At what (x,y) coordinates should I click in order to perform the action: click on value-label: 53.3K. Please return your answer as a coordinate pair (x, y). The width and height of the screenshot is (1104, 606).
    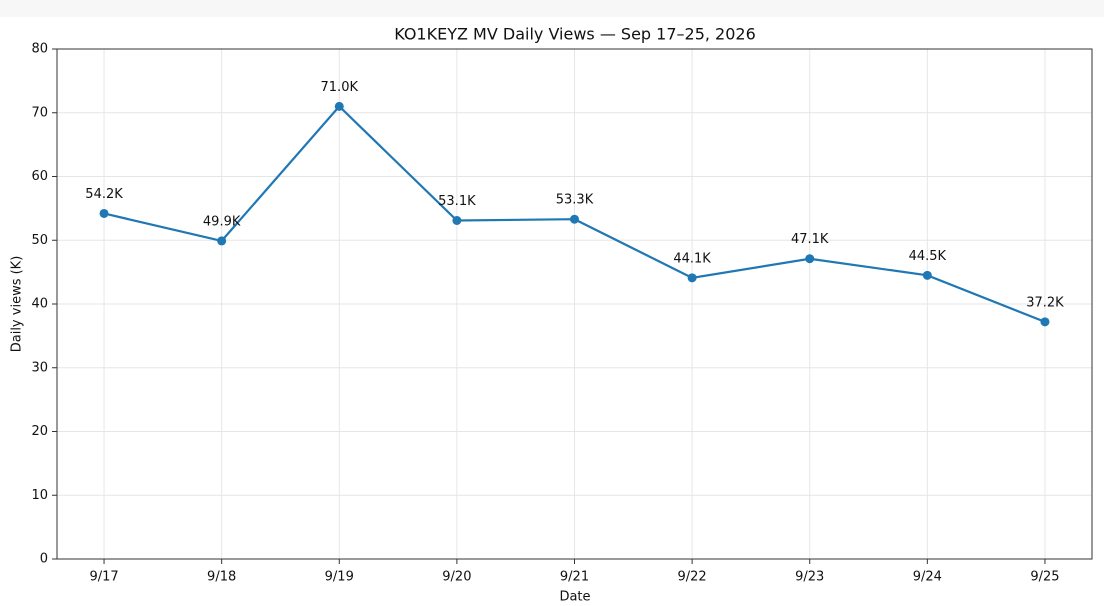
    Looking at the image, I should click on (575, 200).